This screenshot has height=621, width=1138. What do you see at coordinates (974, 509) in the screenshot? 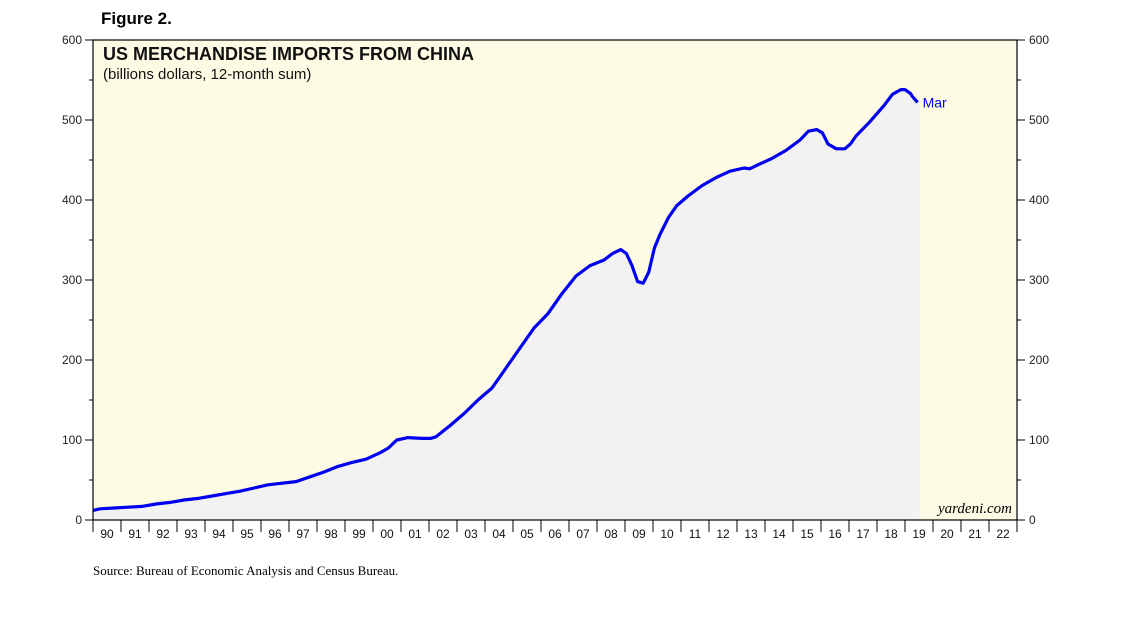
I see `watermark: yardeni.com` at bounding box center [974, 509].